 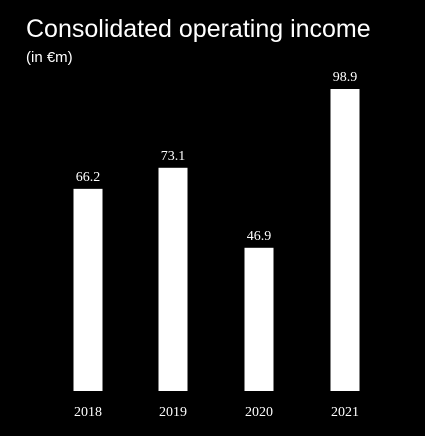 What do you see at coordinates (88, 412) in the screenshot?
I see `x-tick-label-2018: 2018` at bounding box center [88, 412].